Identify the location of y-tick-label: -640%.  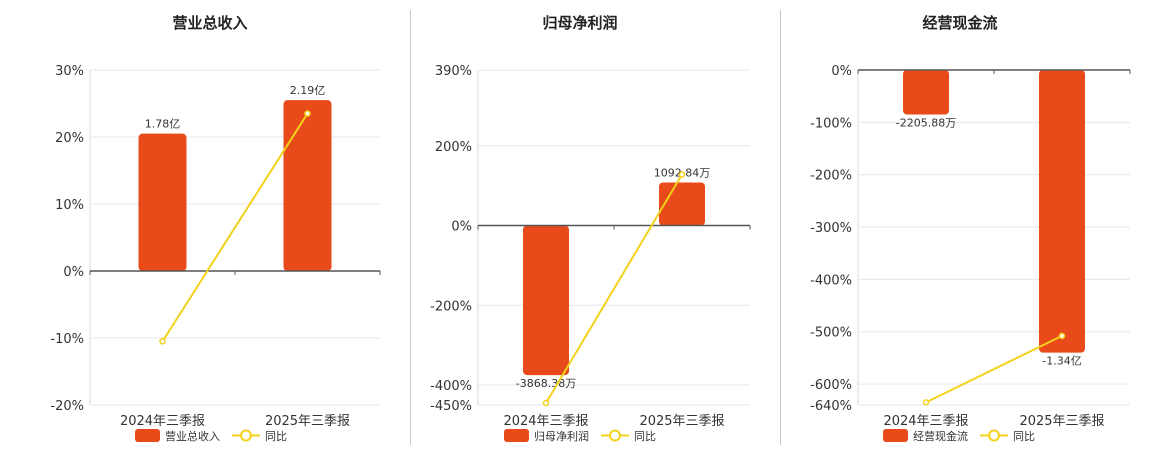
(831, 406).